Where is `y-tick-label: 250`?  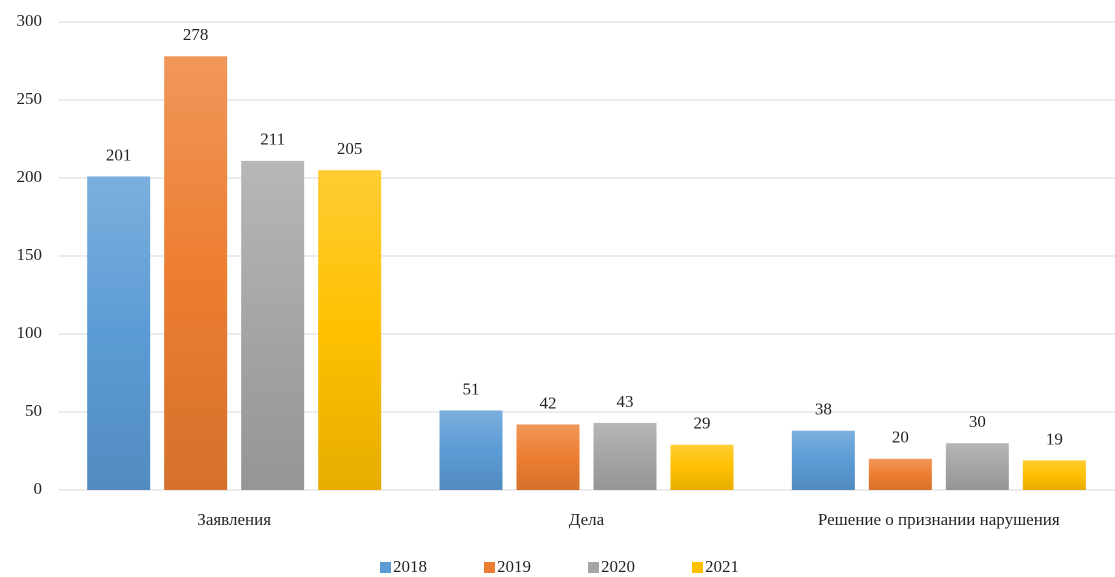
y-tick-label: 250 is located at coordinates (30, 98).